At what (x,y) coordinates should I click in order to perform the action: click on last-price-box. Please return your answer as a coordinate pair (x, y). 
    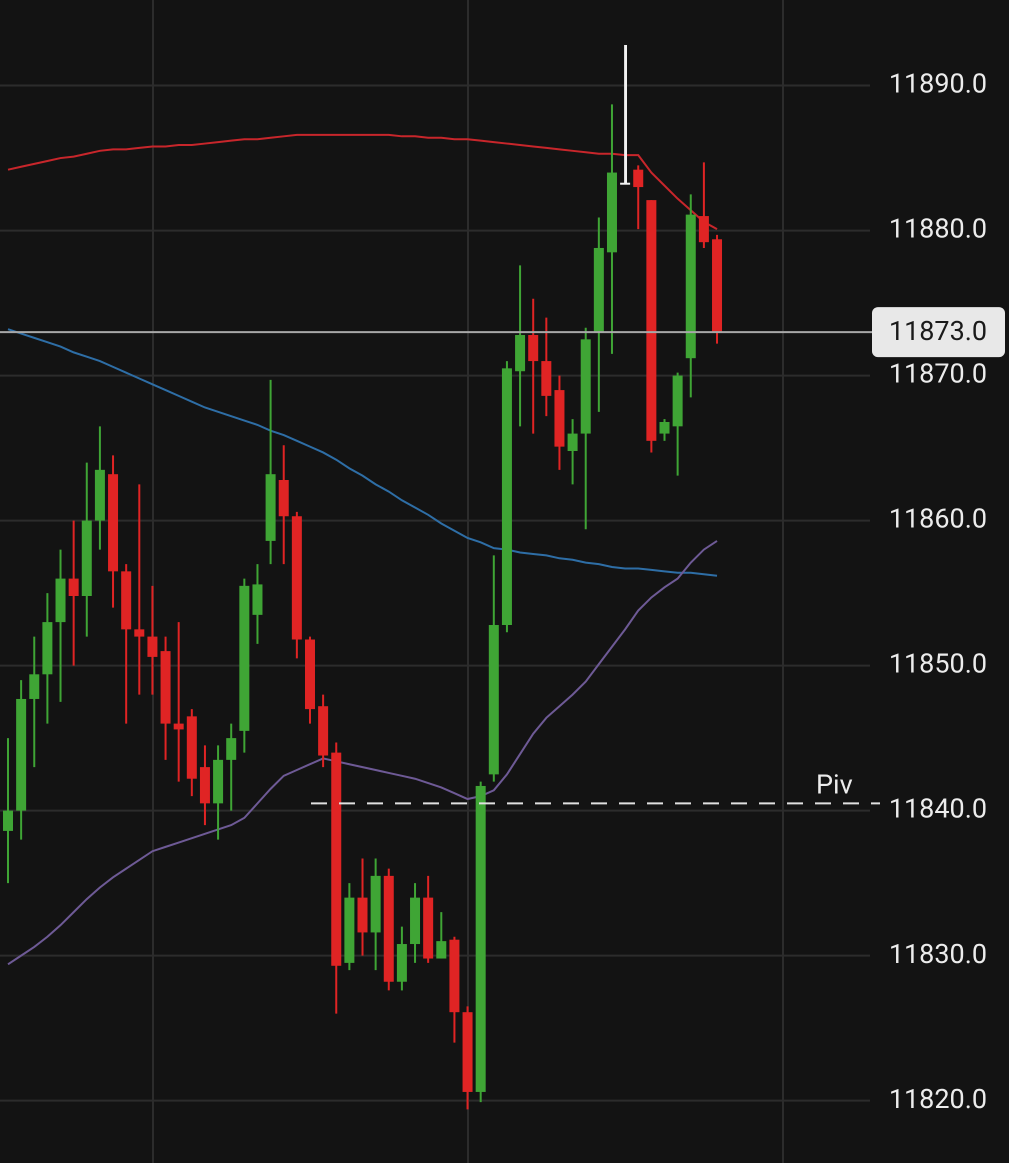
    Looking at the image, I should click on (938, 332).